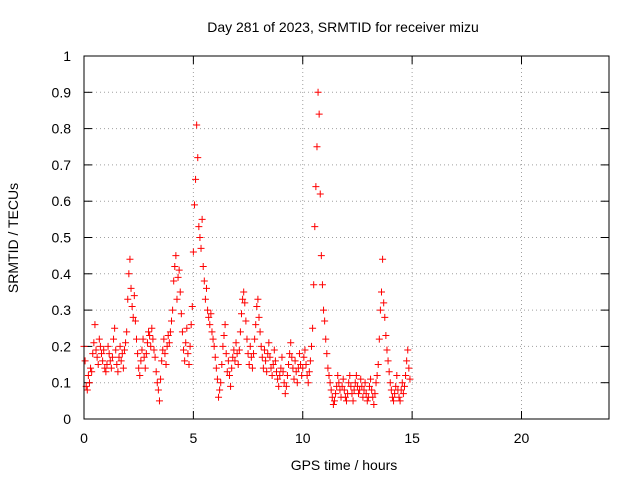 Image resolution: width=640 pixels, height=480 pixels. I want to click on x-tick-label: 10, so click(303, 438).